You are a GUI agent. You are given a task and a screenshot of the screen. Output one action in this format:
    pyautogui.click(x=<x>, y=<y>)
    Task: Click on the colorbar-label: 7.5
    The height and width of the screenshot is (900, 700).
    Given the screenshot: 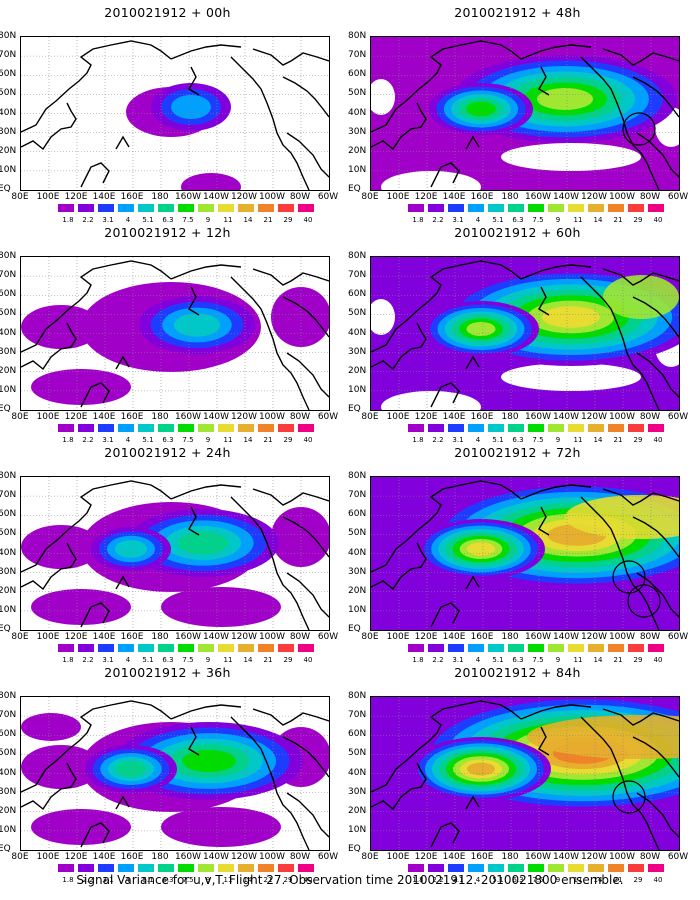 What is the action you would take?
    pyautogui.click(x=188, y=220)
    